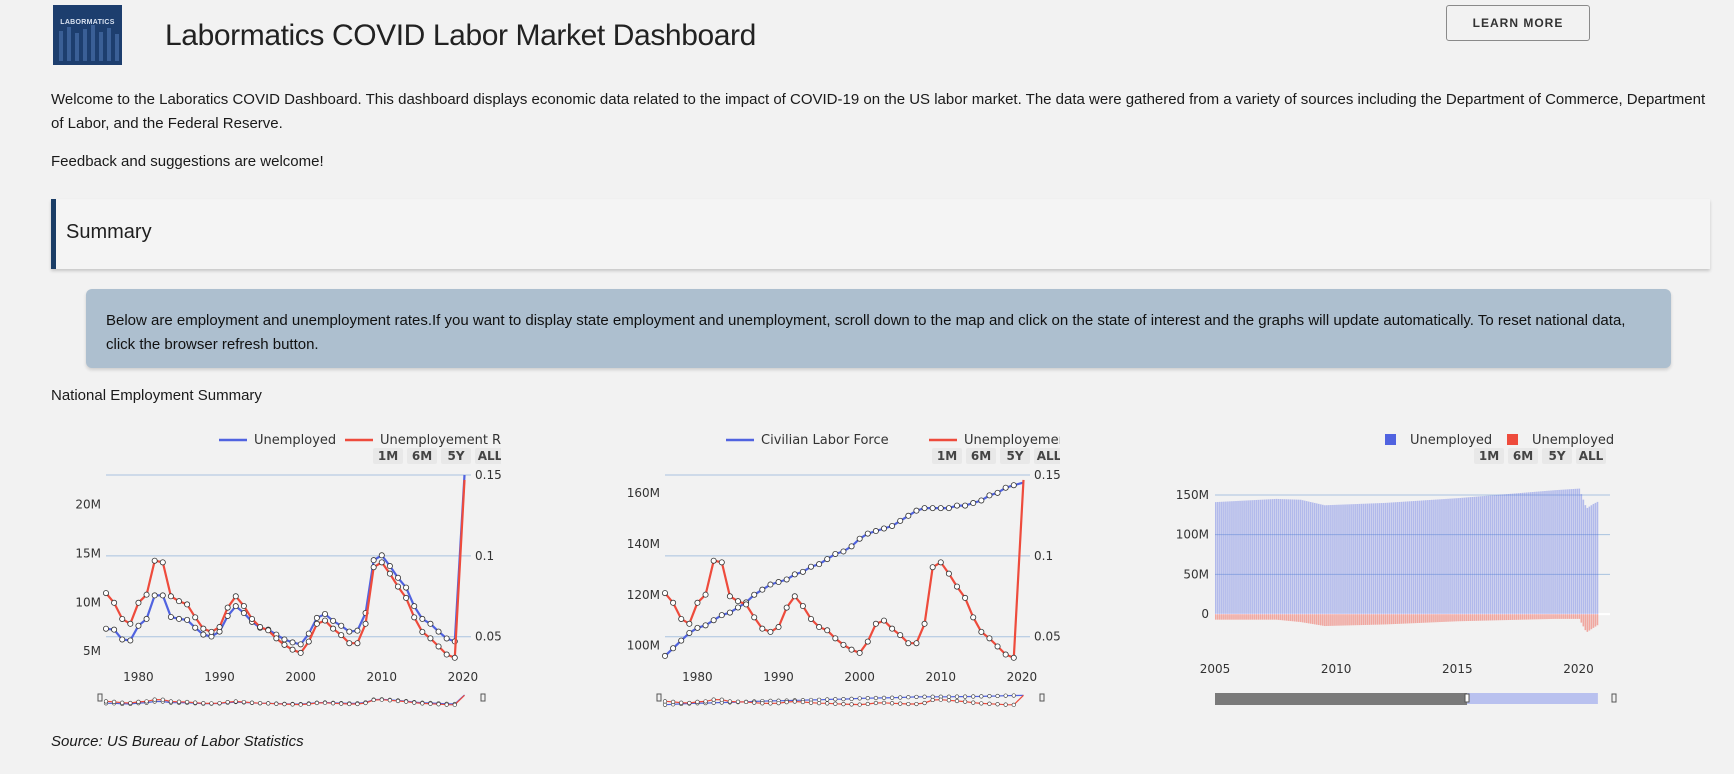  I want to click on learn-more-button: LEARN MORE, so click(1518, 23).